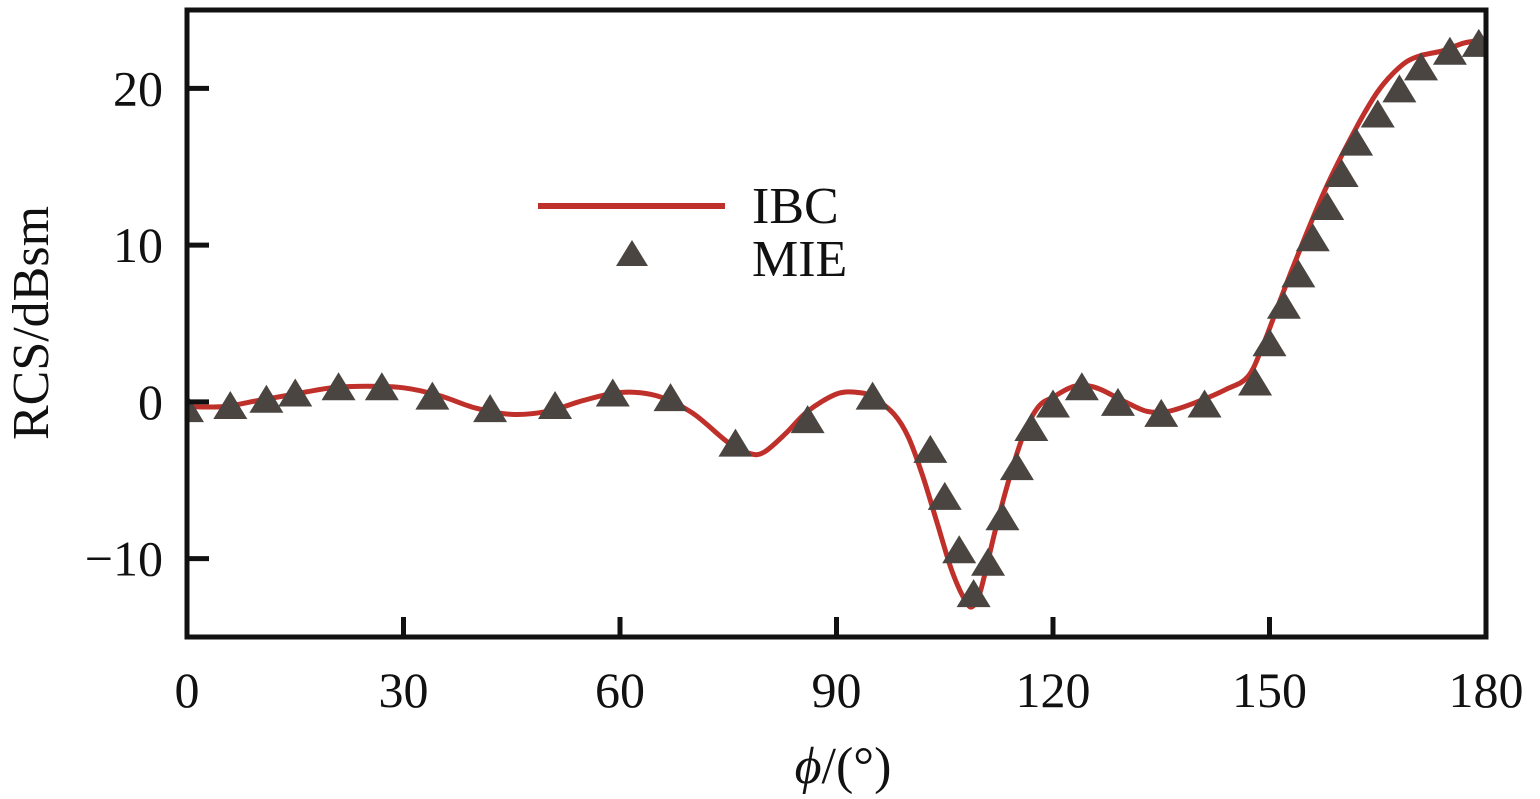 The width and height of the screenshot is (1540, 799). I want to click on legend-mie-marker, so click(632, 253).